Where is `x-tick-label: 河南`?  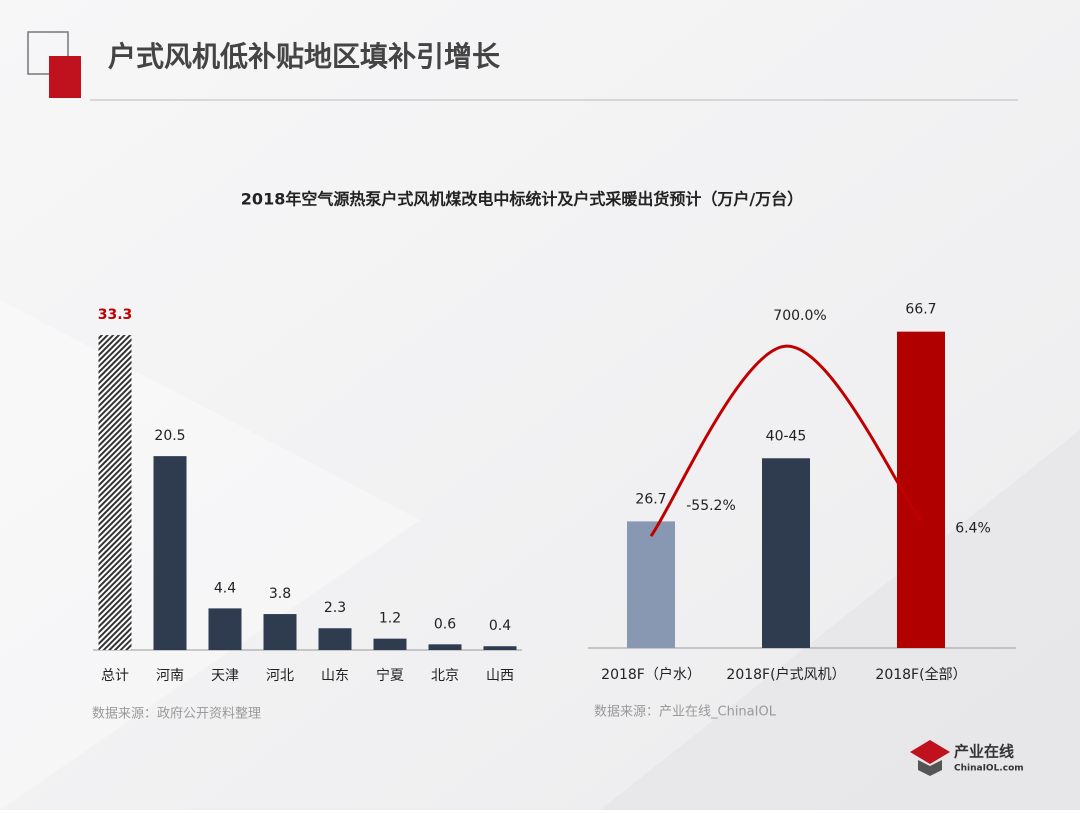
x-tick-label: 河南 is located at coordinates (170, 676).